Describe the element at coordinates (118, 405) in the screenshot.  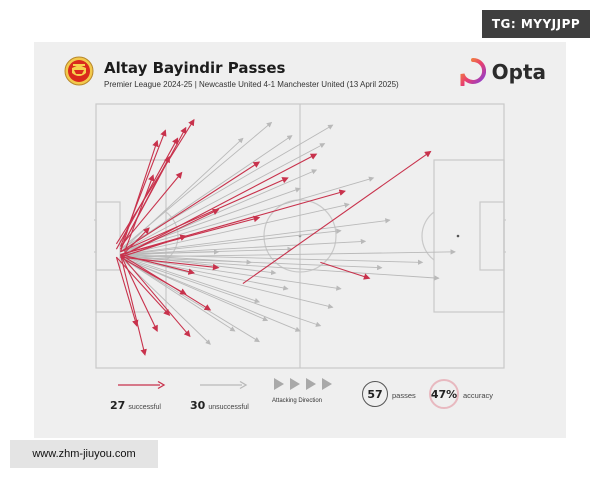
I see `successful-count: 27` at that location.